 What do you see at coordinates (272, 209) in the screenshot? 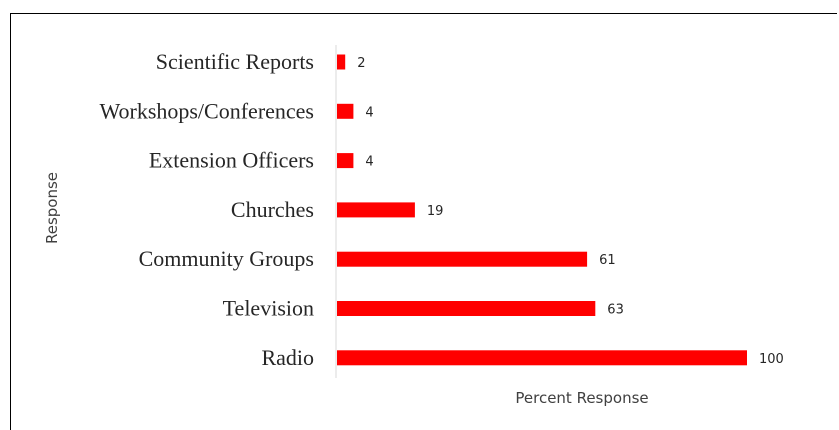
I see `category-label-3: Churches` at bounding box center [272, 209].